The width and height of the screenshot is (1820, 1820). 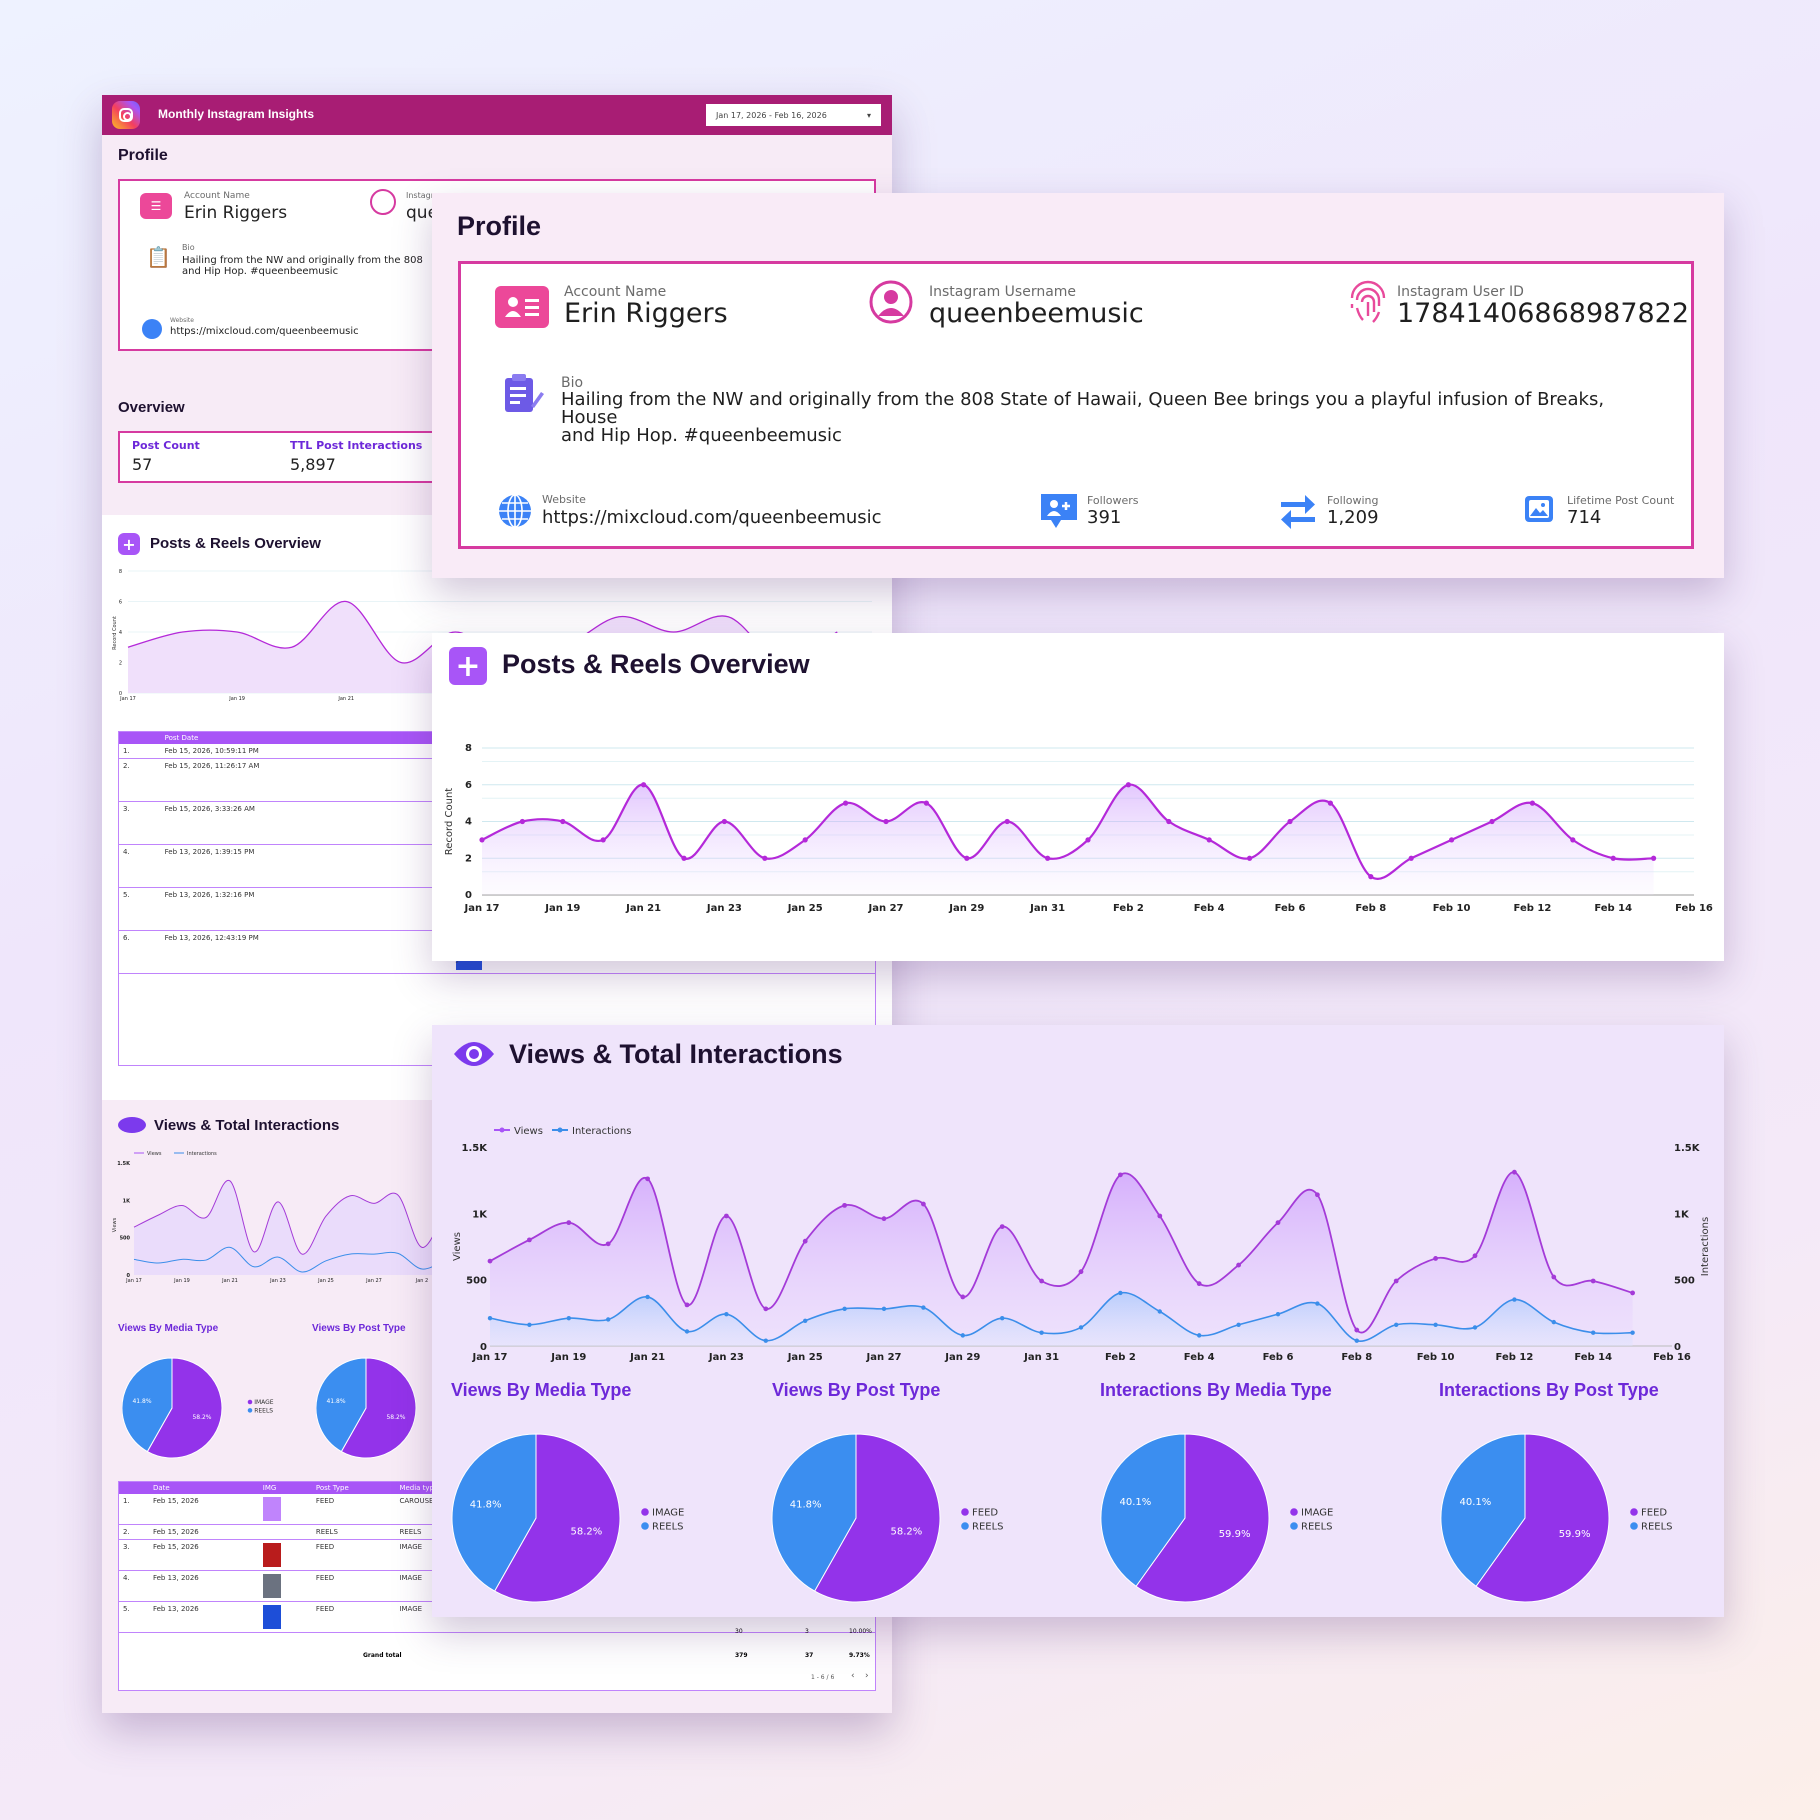 What do you see at coordinates (739, 1631) in the screenshot?
I see `row5-num-1: 30` at bounding box center [739, 1631].